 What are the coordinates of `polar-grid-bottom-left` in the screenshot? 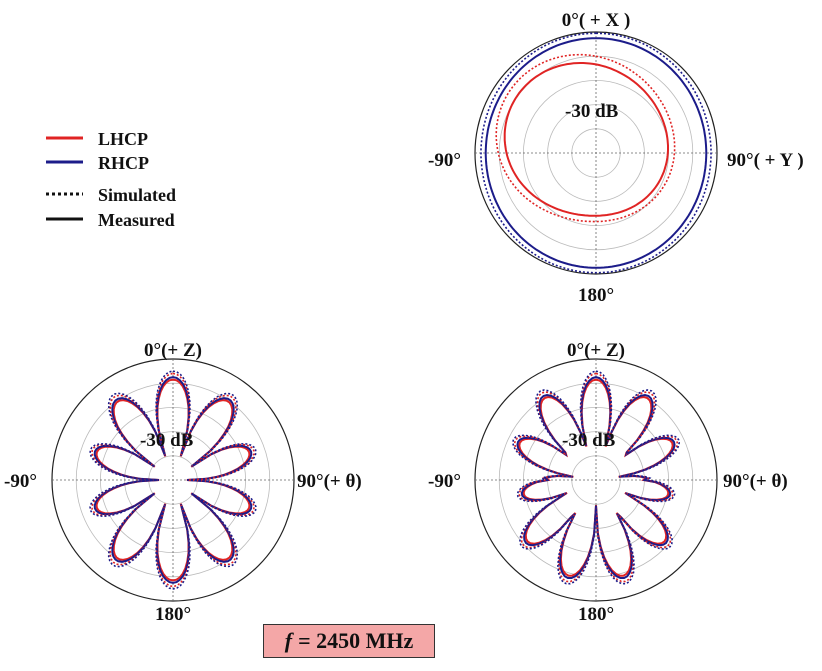 It's located at (173, 480).